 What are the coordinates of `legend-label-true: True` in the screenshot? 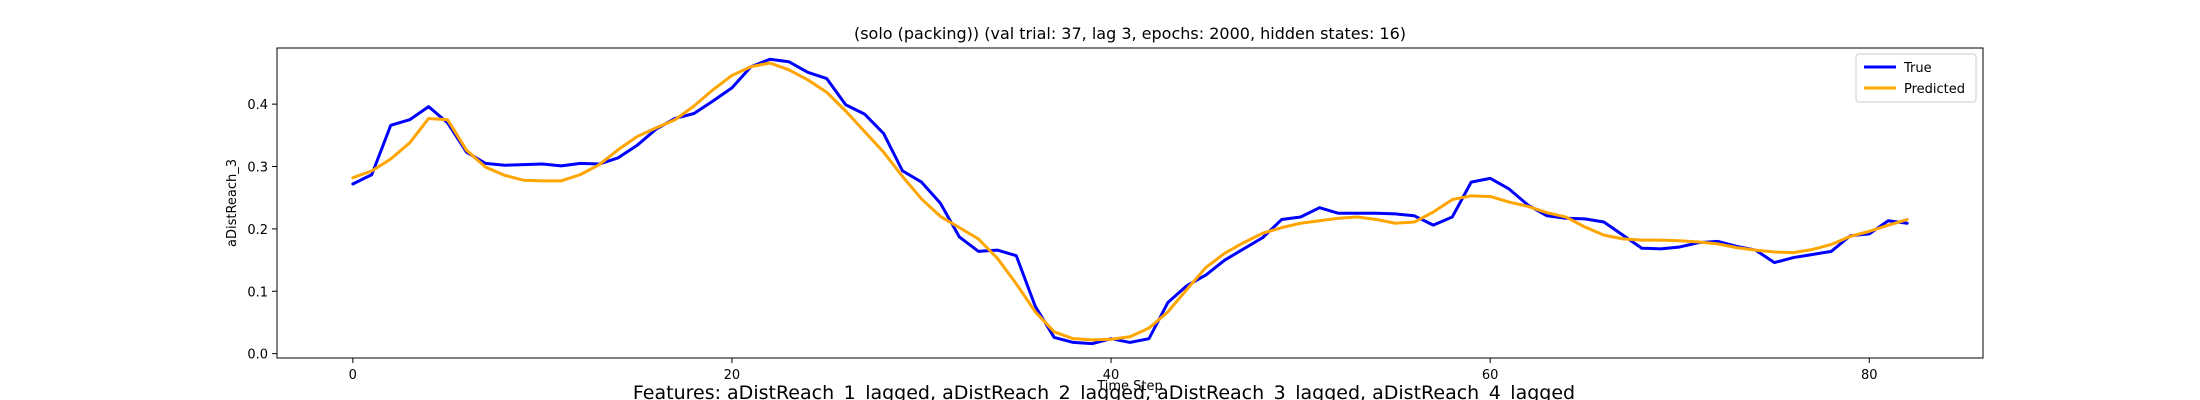 It's located at (1917, 68).